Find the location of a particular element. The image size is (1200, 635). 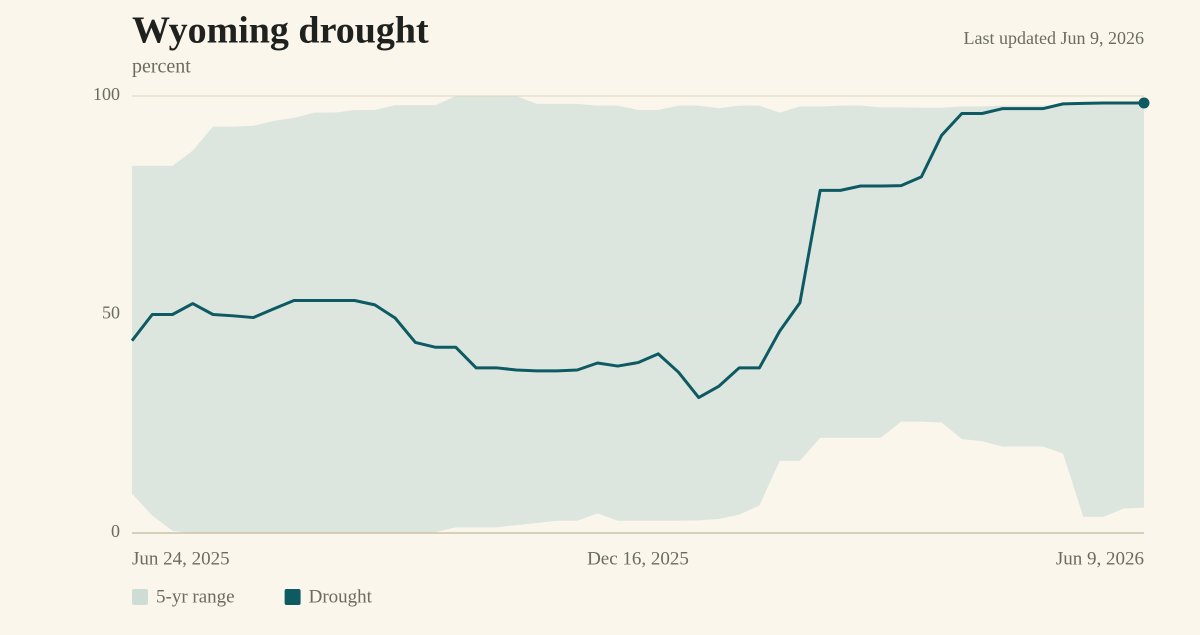

chart-title: Wyoming drought is located at coordinates (280, 31).